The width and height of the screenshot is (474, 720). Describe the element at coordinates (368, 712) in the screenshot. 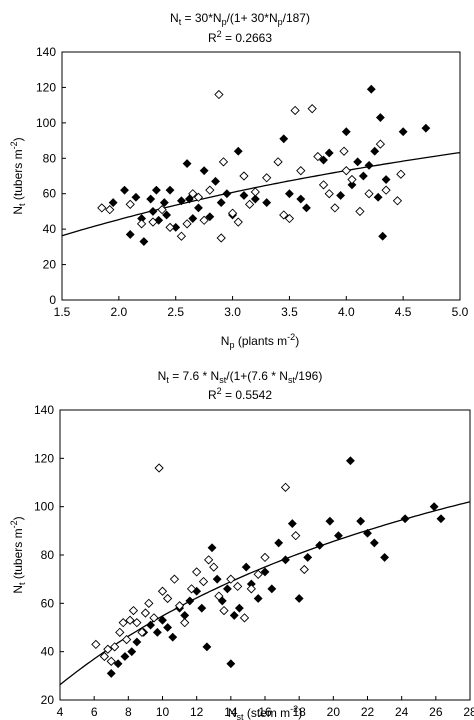

I see `x-tick-label: 22` at that location.